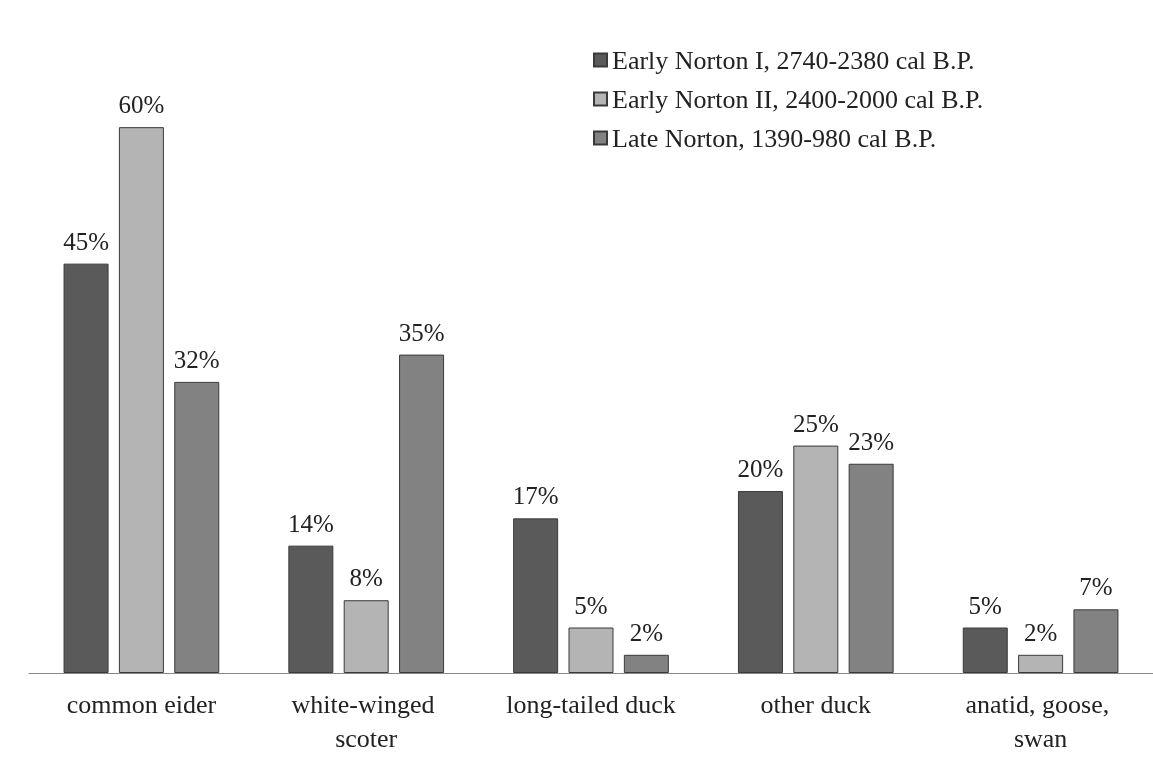 This screenshot has width=1153, height=774. I want to click on x-tick-label: long-tailed duck, so click(591, 704).